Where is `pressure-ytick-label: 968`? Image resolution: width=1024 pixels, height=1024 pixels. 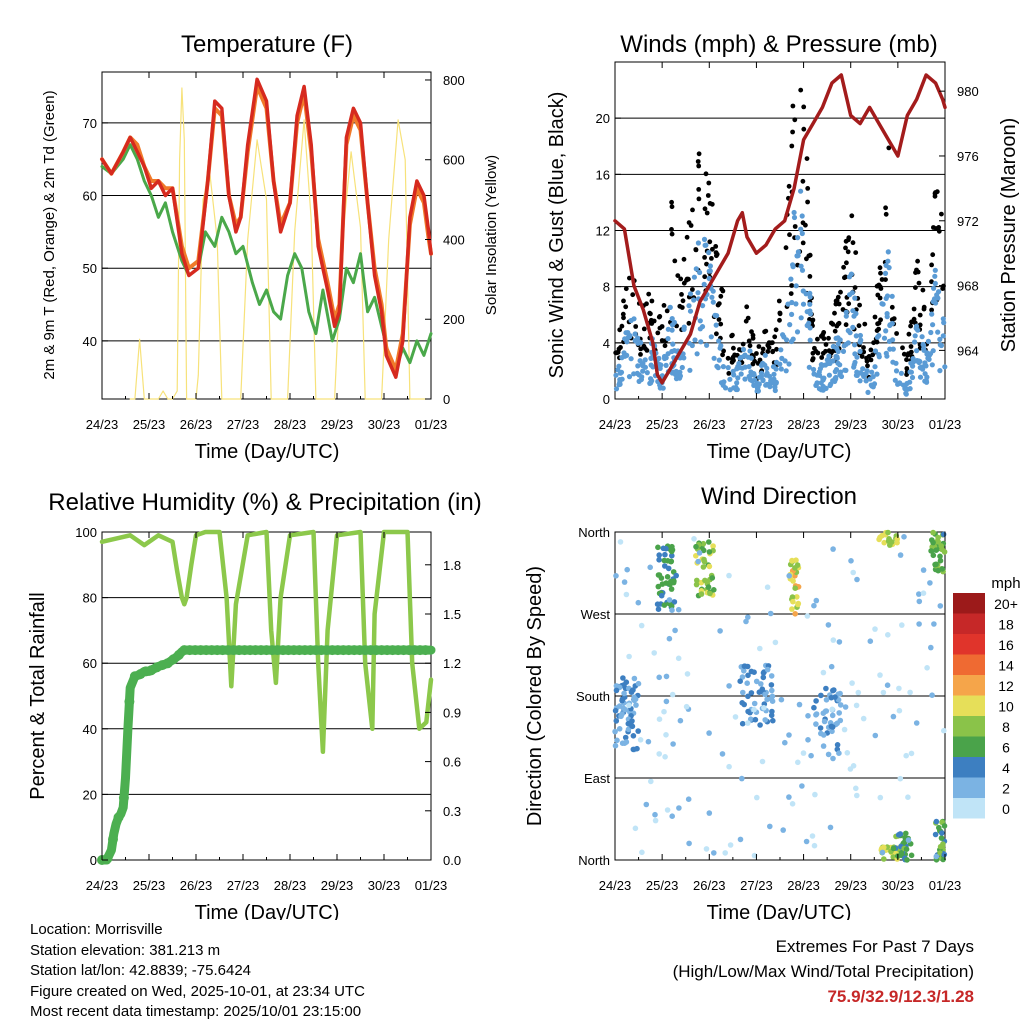 pressure-ytick-label: 968 is located at coordinates (968, 286).